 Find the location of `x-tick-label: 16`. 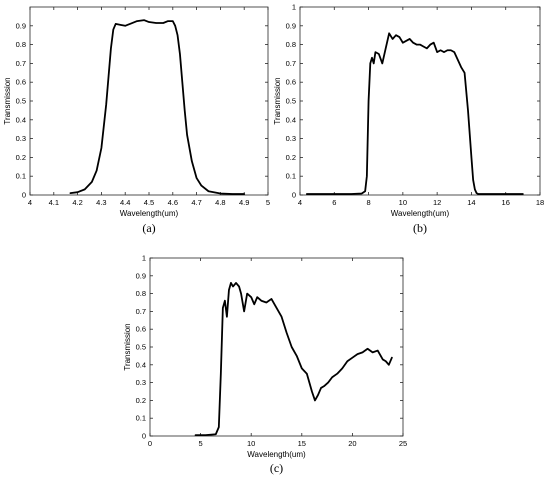

x-tick-label: 16 is located at coordinates (506, 202).